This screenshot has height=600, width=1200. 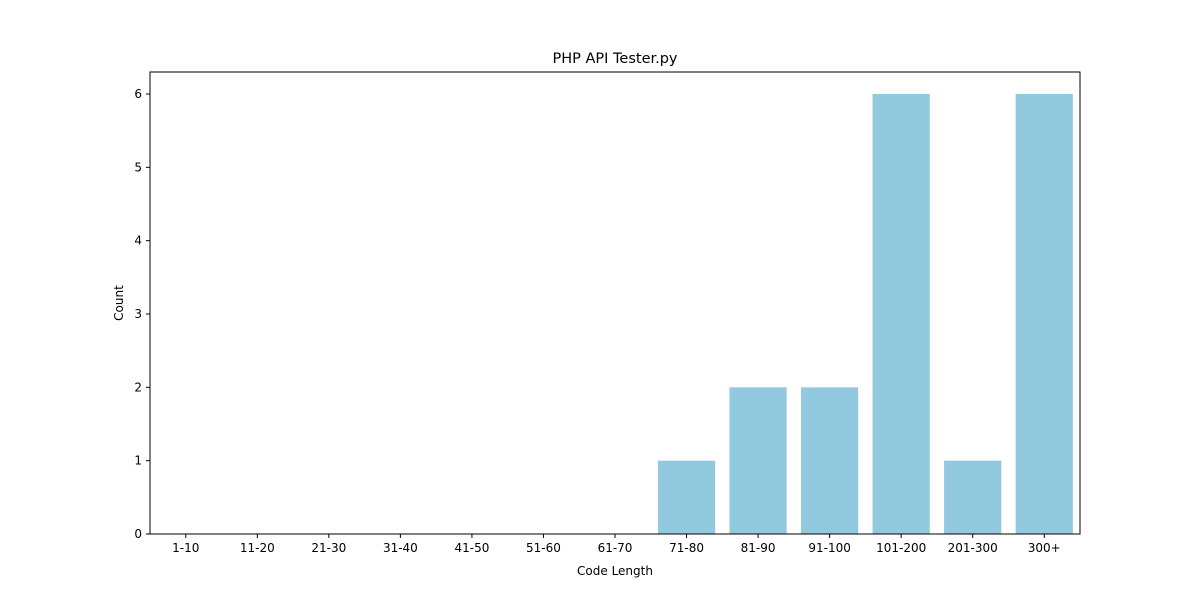 I want to click on x-tick-label: 51-60, so click(x=543, y=548).